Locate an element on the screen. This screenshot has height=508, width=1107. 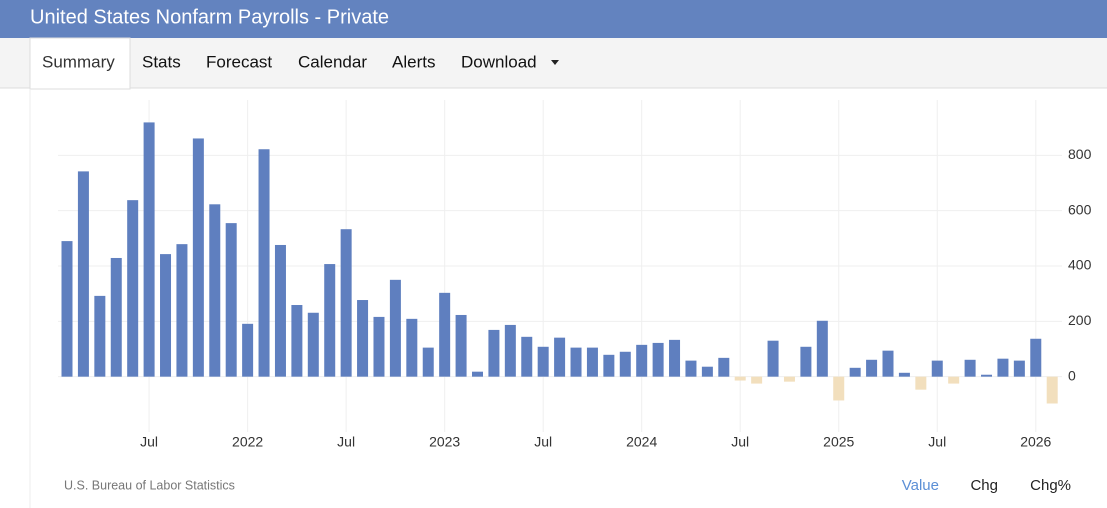
x-tick-label: 2022 is located at coordinates (247, 442).